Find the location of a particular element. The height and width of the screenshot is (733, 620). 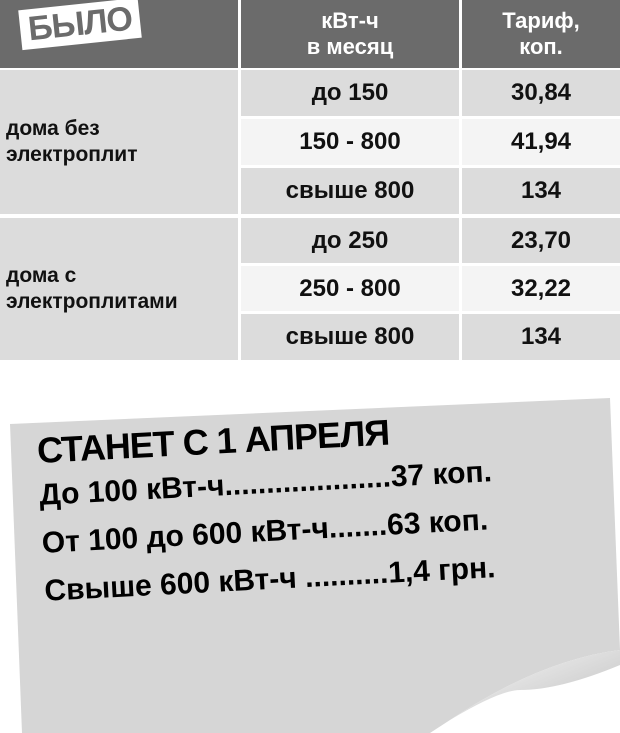

header-kwh: кВт-ч в месяц is located at coordinates (350, 34).